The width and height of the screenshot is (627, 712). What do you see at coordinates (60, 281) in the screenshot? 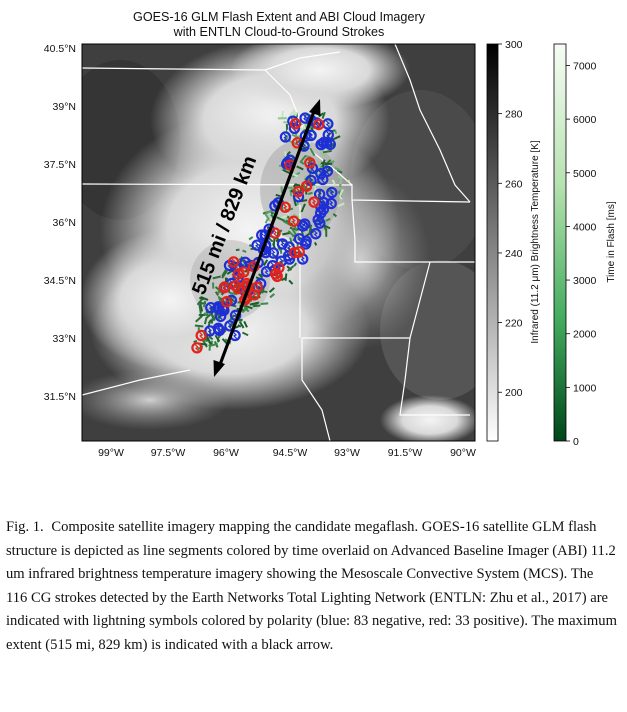
I see `lat-tick-label: 34.5°N` at bounding box center [60, 281].